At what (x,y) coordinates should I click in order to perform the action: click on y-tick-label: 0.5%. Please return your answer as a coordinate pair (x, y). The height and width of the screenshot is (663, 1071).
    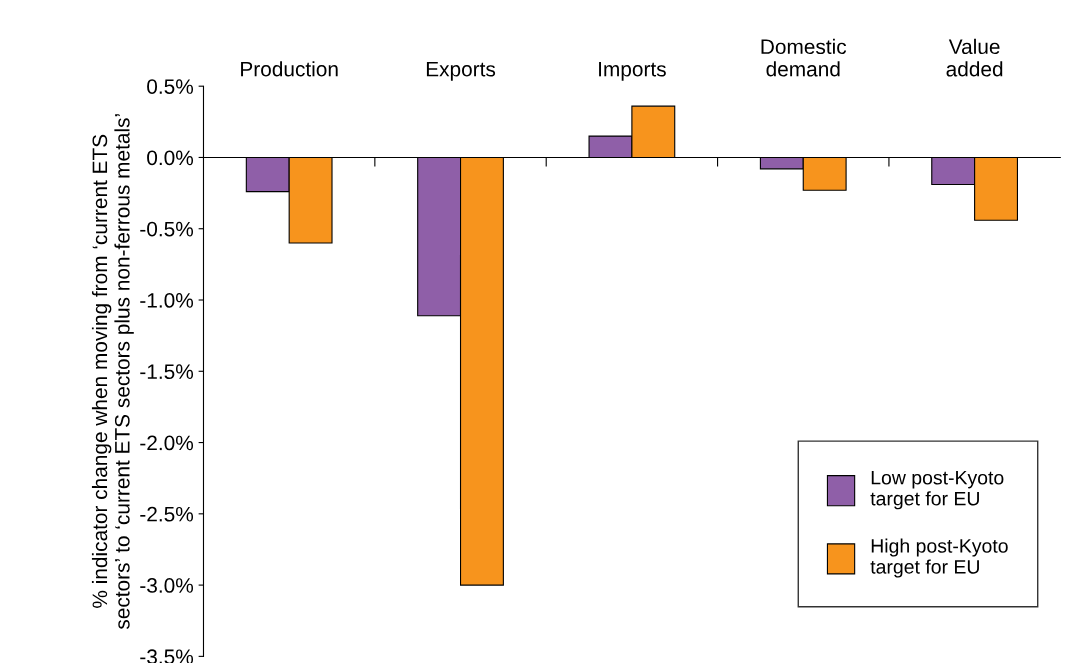
    Looking at the image, I should click on (170, 86).